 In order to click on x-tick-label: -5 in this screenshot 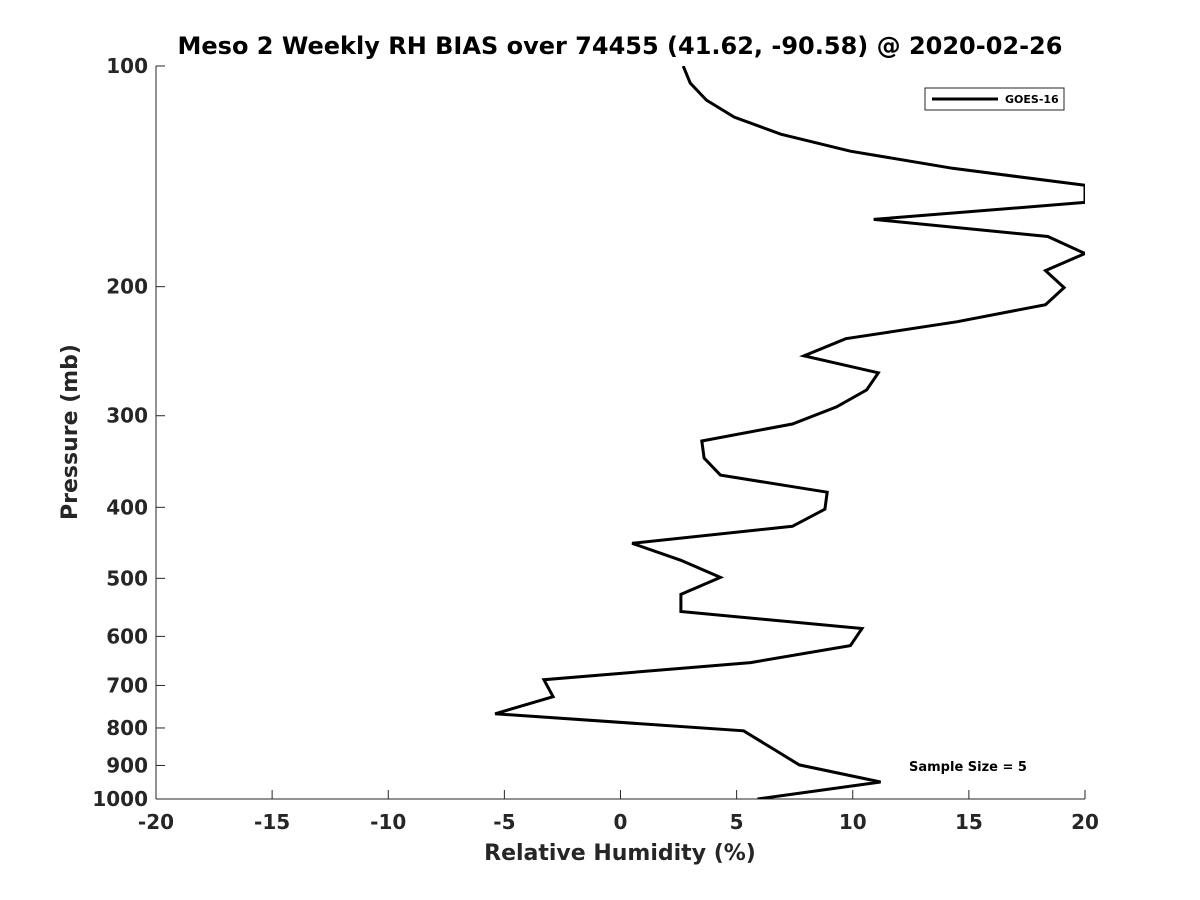, I will do `click(504, 822)`.